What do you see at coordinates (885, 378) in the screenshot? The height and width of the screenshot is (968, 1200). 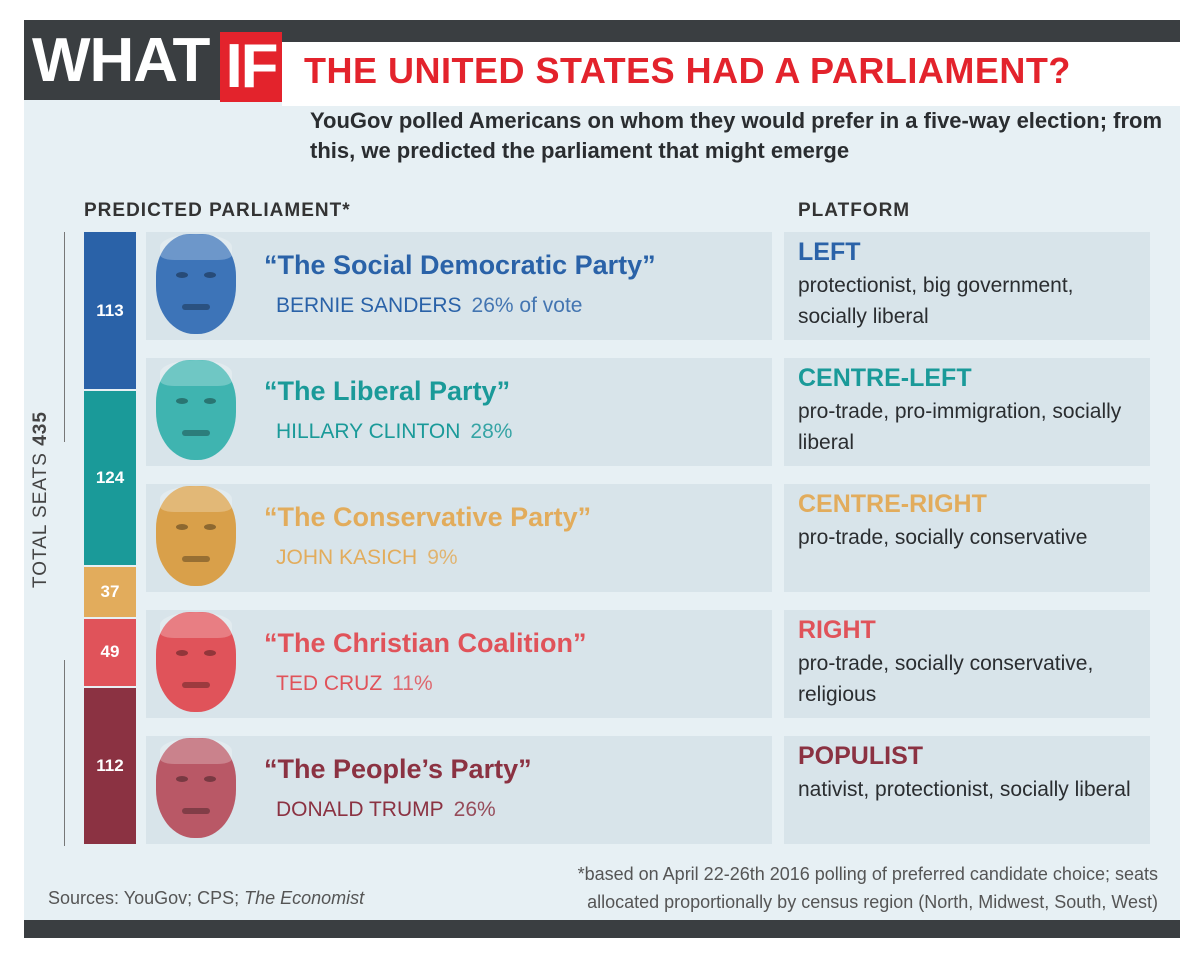 I see `platform-heading: CENTRE-LEFT` at bounding box center [885, 378].